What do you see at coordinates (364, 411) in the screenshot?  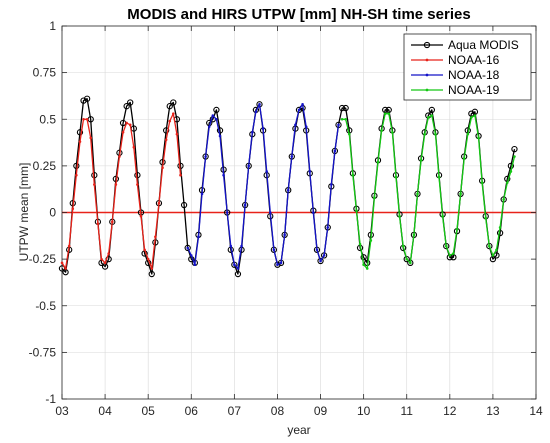 I see `x-tick-label: 10` at bounding box center [364, 411].